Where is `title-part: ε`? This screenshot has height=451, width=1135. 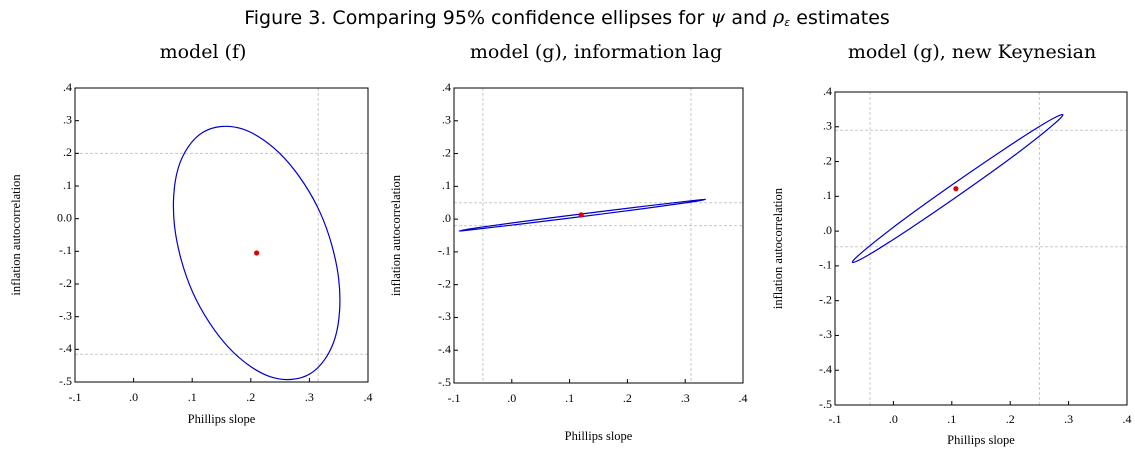 title-part: ε is located at coordinates (787, 22).